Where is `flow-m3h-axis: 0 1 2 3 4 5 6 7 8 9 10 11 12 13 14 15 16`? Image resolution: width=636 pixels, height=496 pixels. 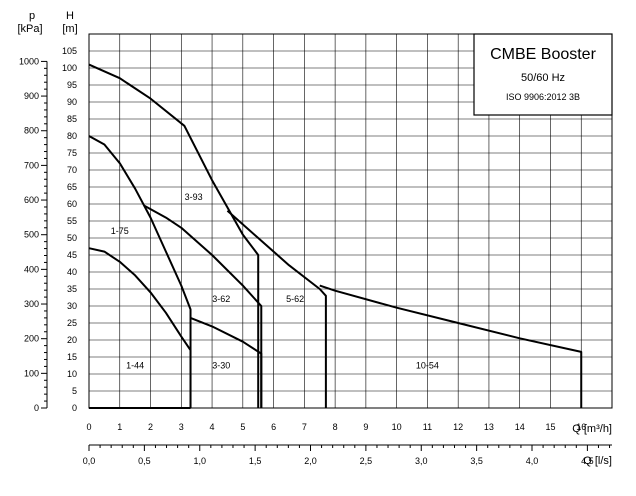
flow-m3h-axis: 0 1 2 3 4 5 6 7 8 9 10 11 12 13 14 15 16 is located at coordinates (336, 427).